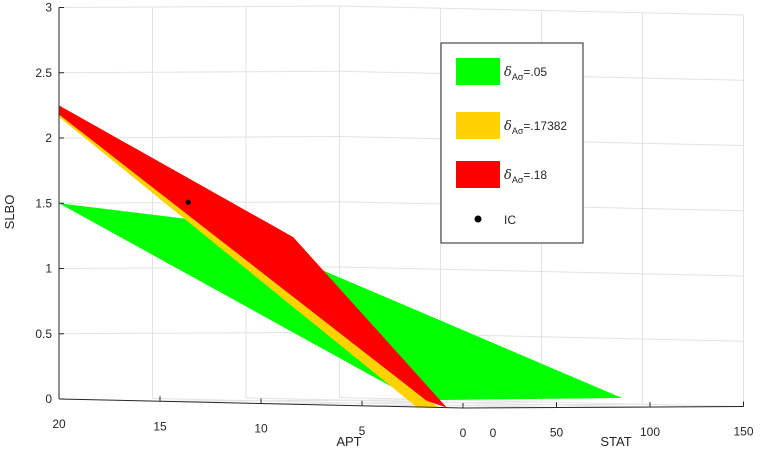  I want to click on legend-entry-delta-05: δAσ=.05, so click(525, 73).